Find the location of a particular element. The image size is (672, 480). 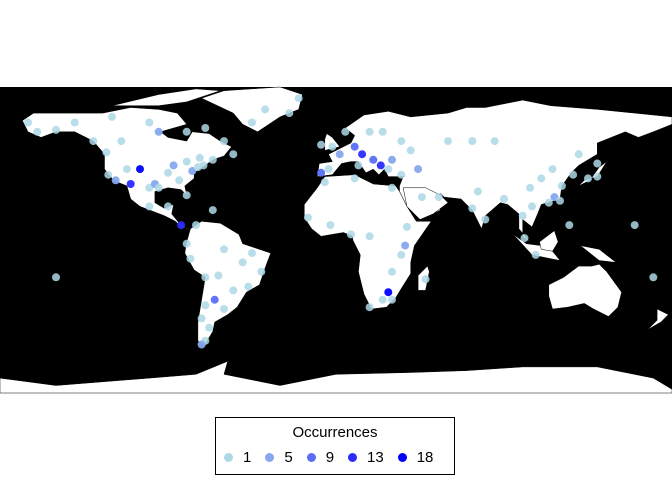

legend: Occurrences 1 5 9 13 18 is located at coordinates (335, 446).